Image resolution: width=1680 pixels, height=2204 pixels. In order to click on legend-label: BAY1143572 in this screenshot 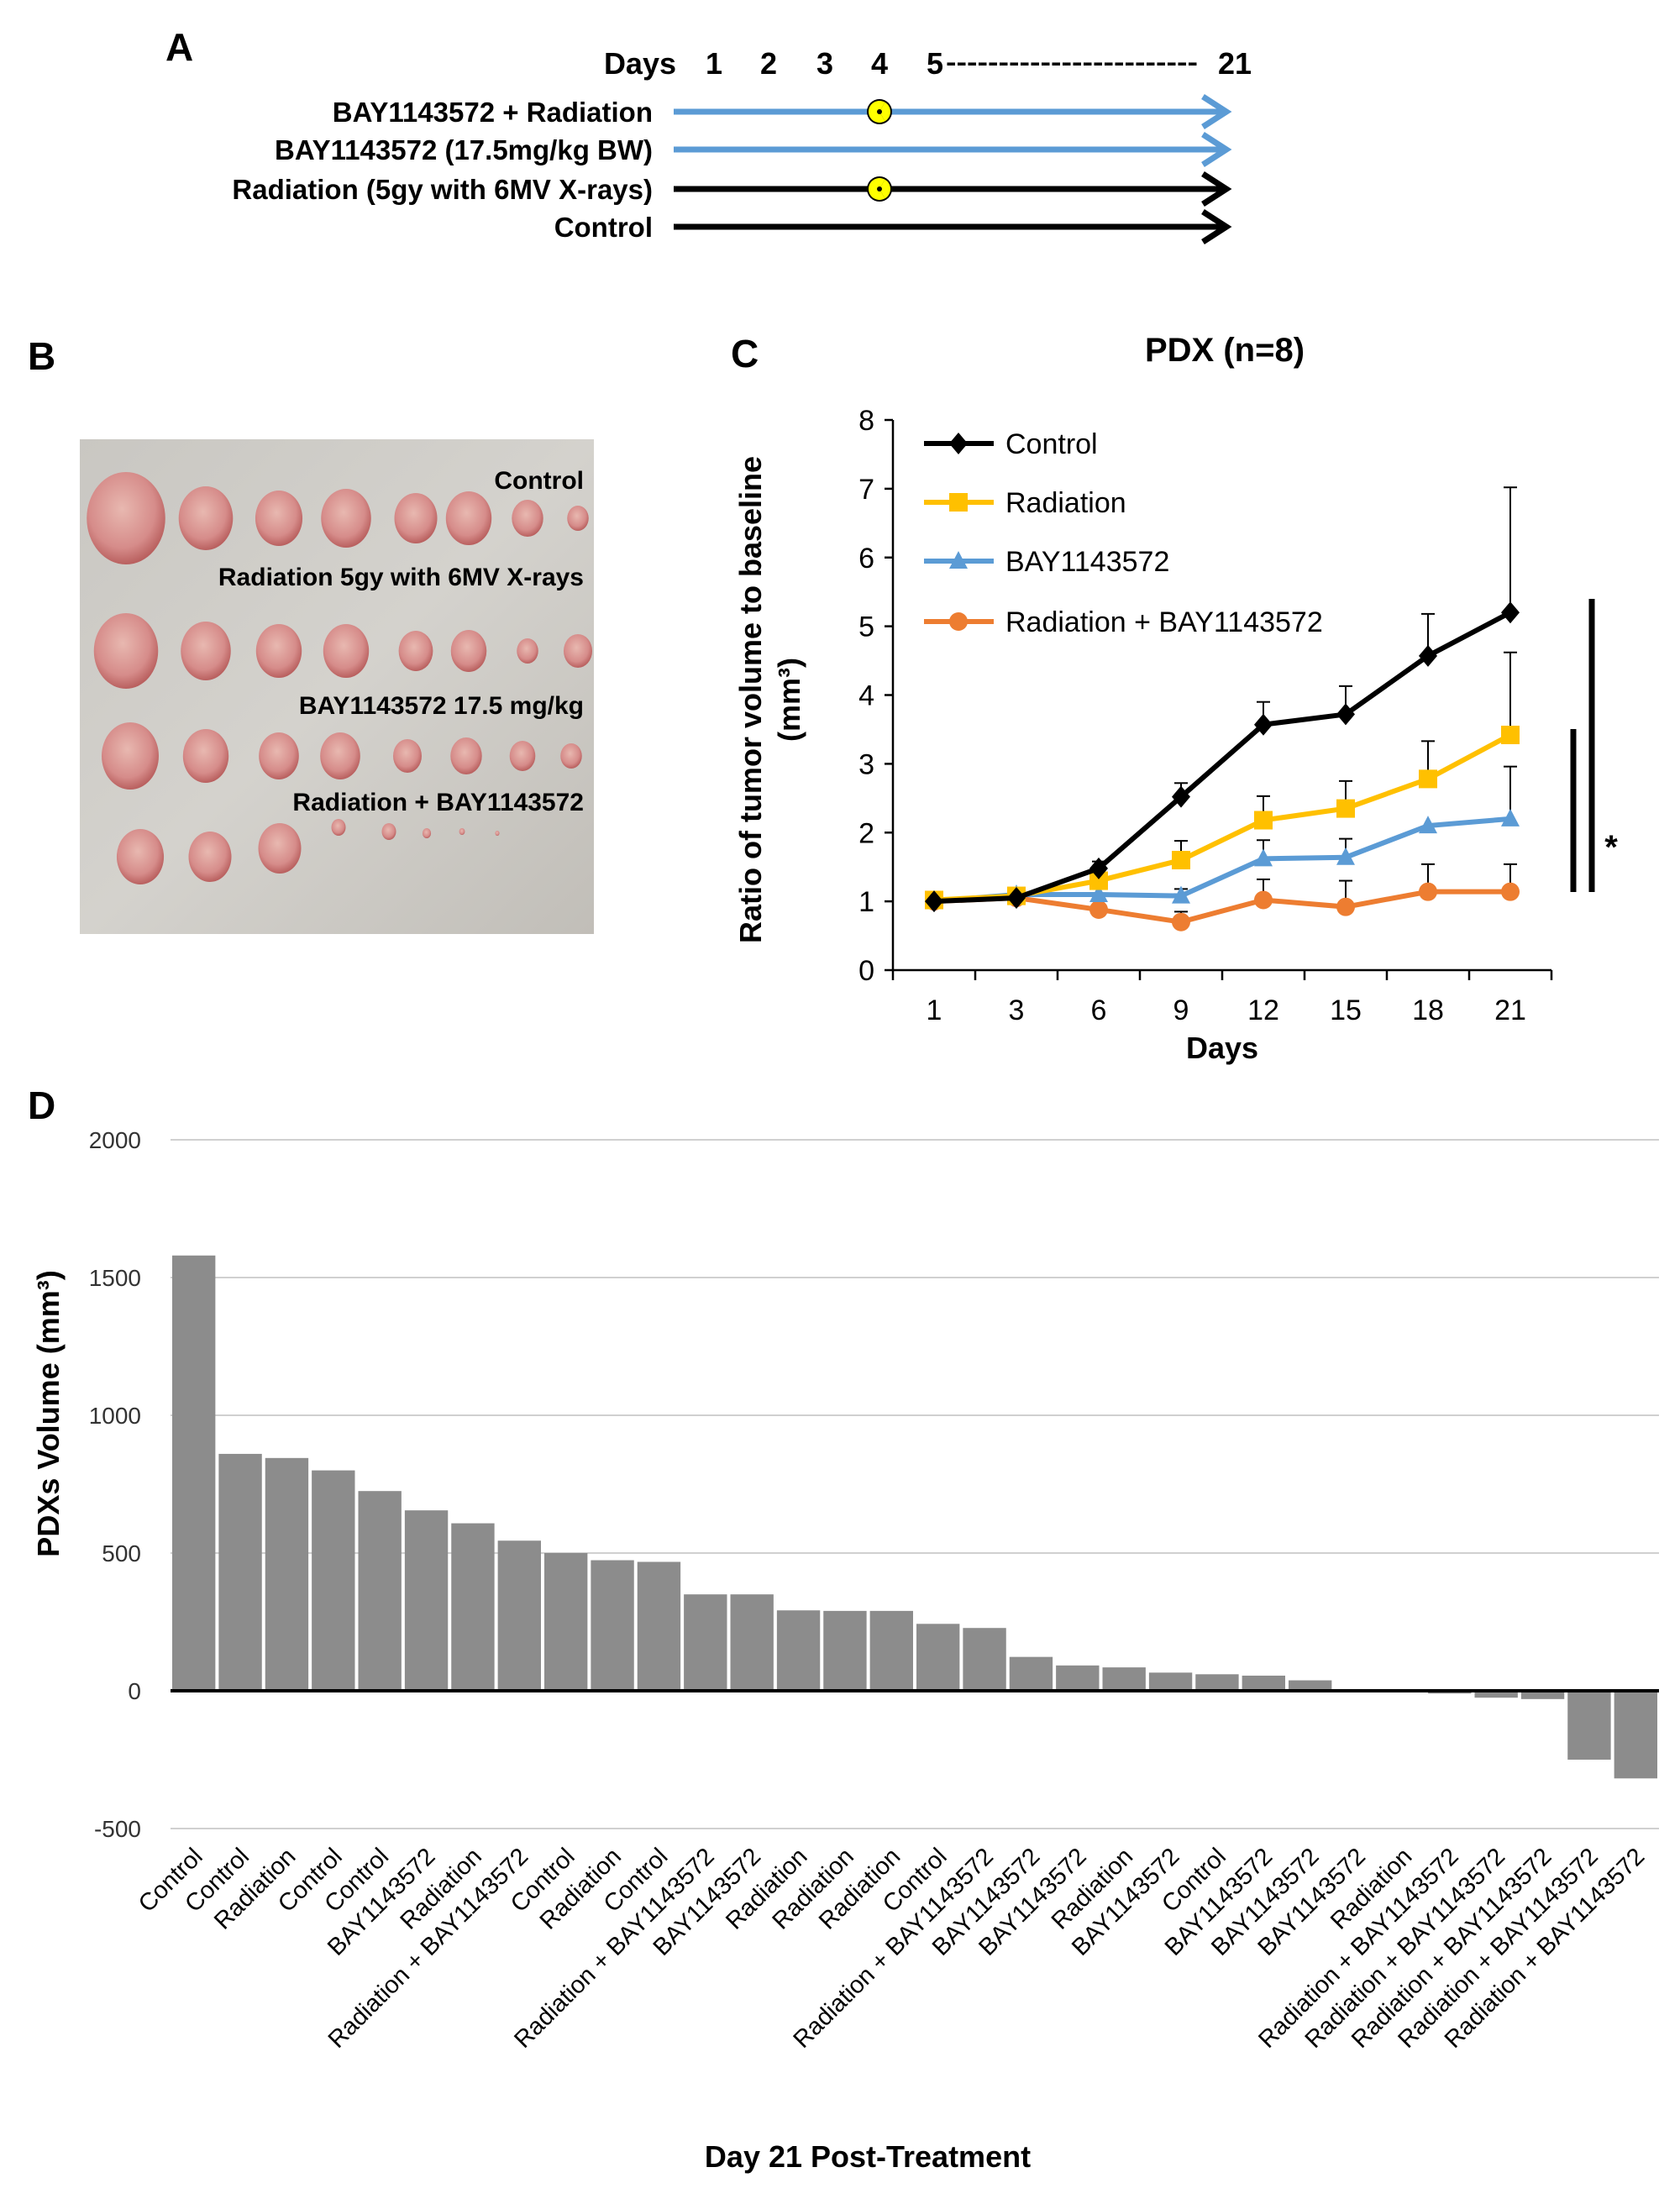, I will do `click(1087, 562)`.